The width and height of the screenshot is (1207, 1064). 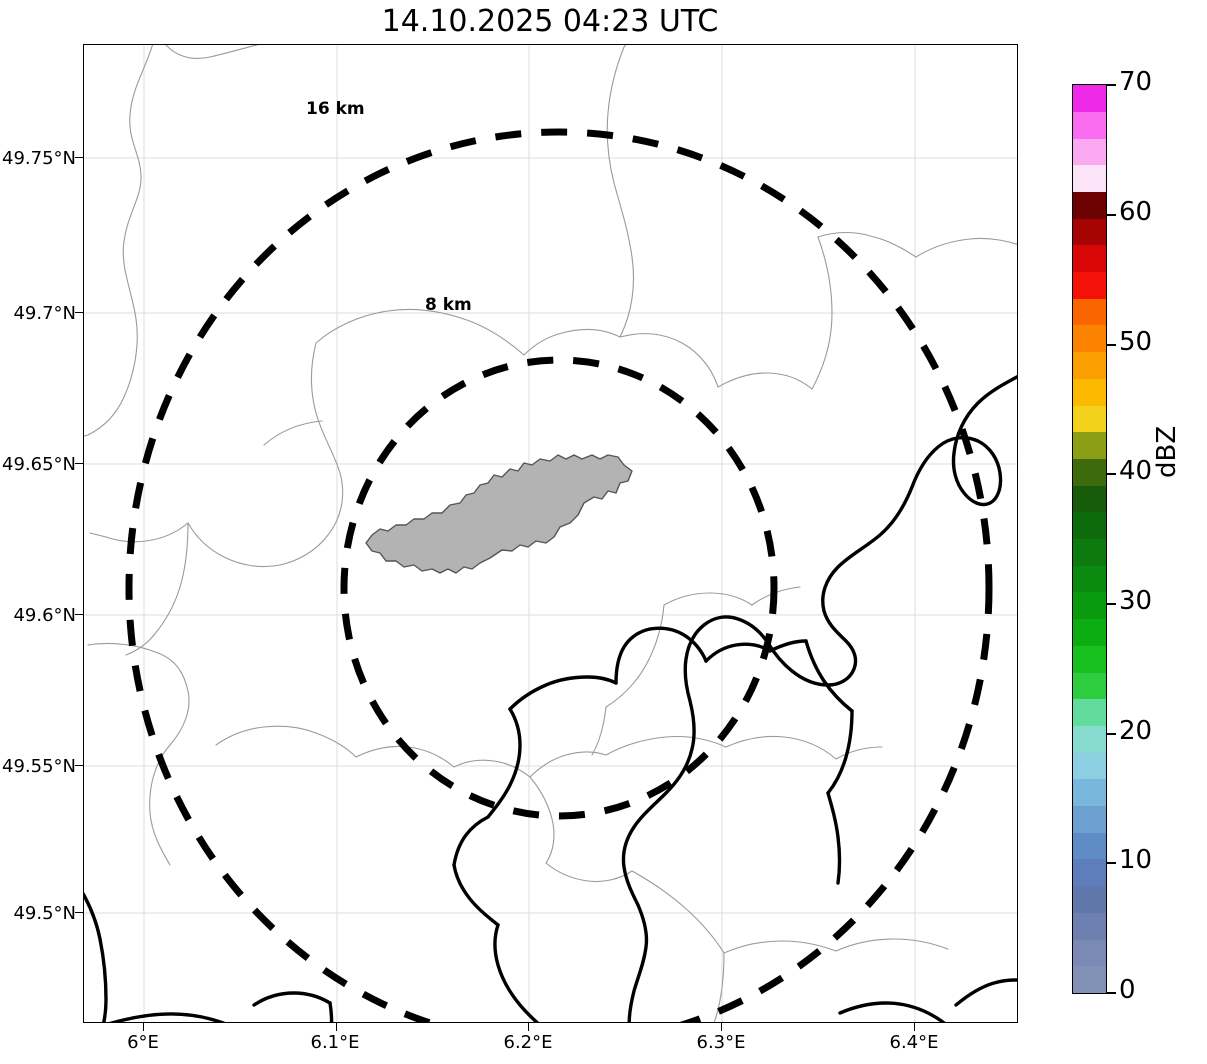 I want to click on range-ring-label-16km: 16 km, so click(x=335, y=109).